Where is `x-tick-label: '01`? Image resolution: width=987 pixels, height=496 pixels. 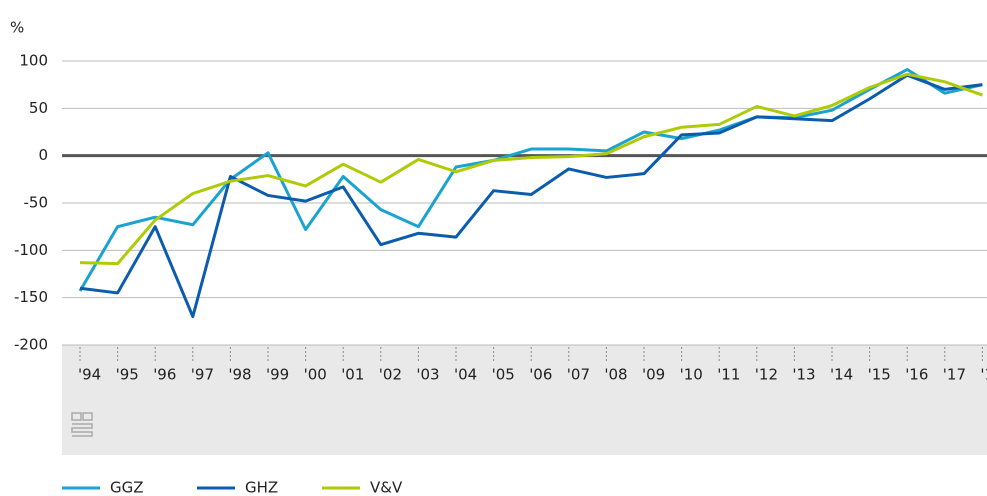 x-tick-label: '01 is located at coordinates (352, 375).